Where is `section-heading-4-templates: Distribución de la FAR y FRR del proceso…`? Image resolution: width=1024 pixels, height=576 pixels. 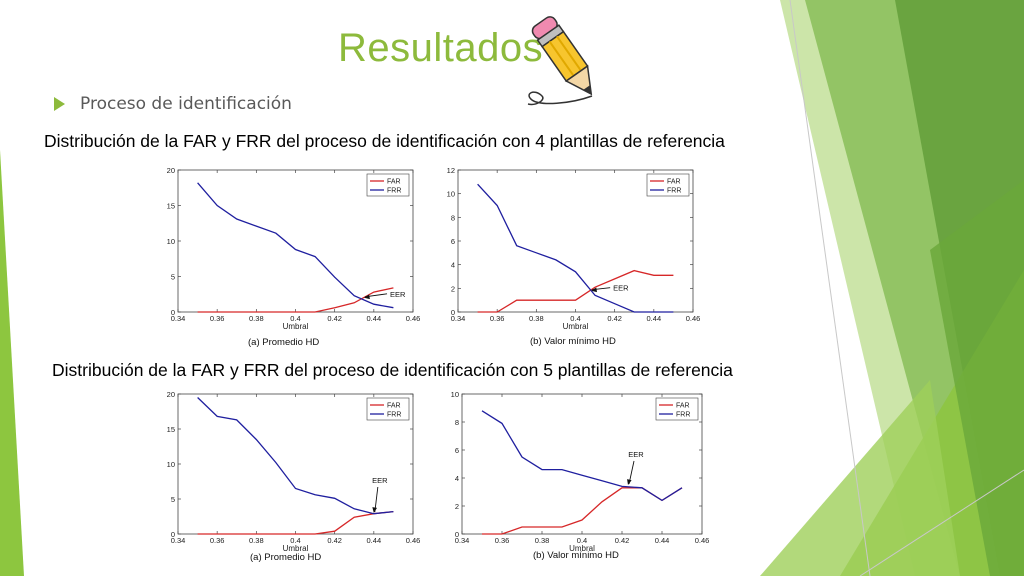 section-heading-4-templates: Distribución de la FAR y FRR del proceso… is located at coordinates (384, 141).